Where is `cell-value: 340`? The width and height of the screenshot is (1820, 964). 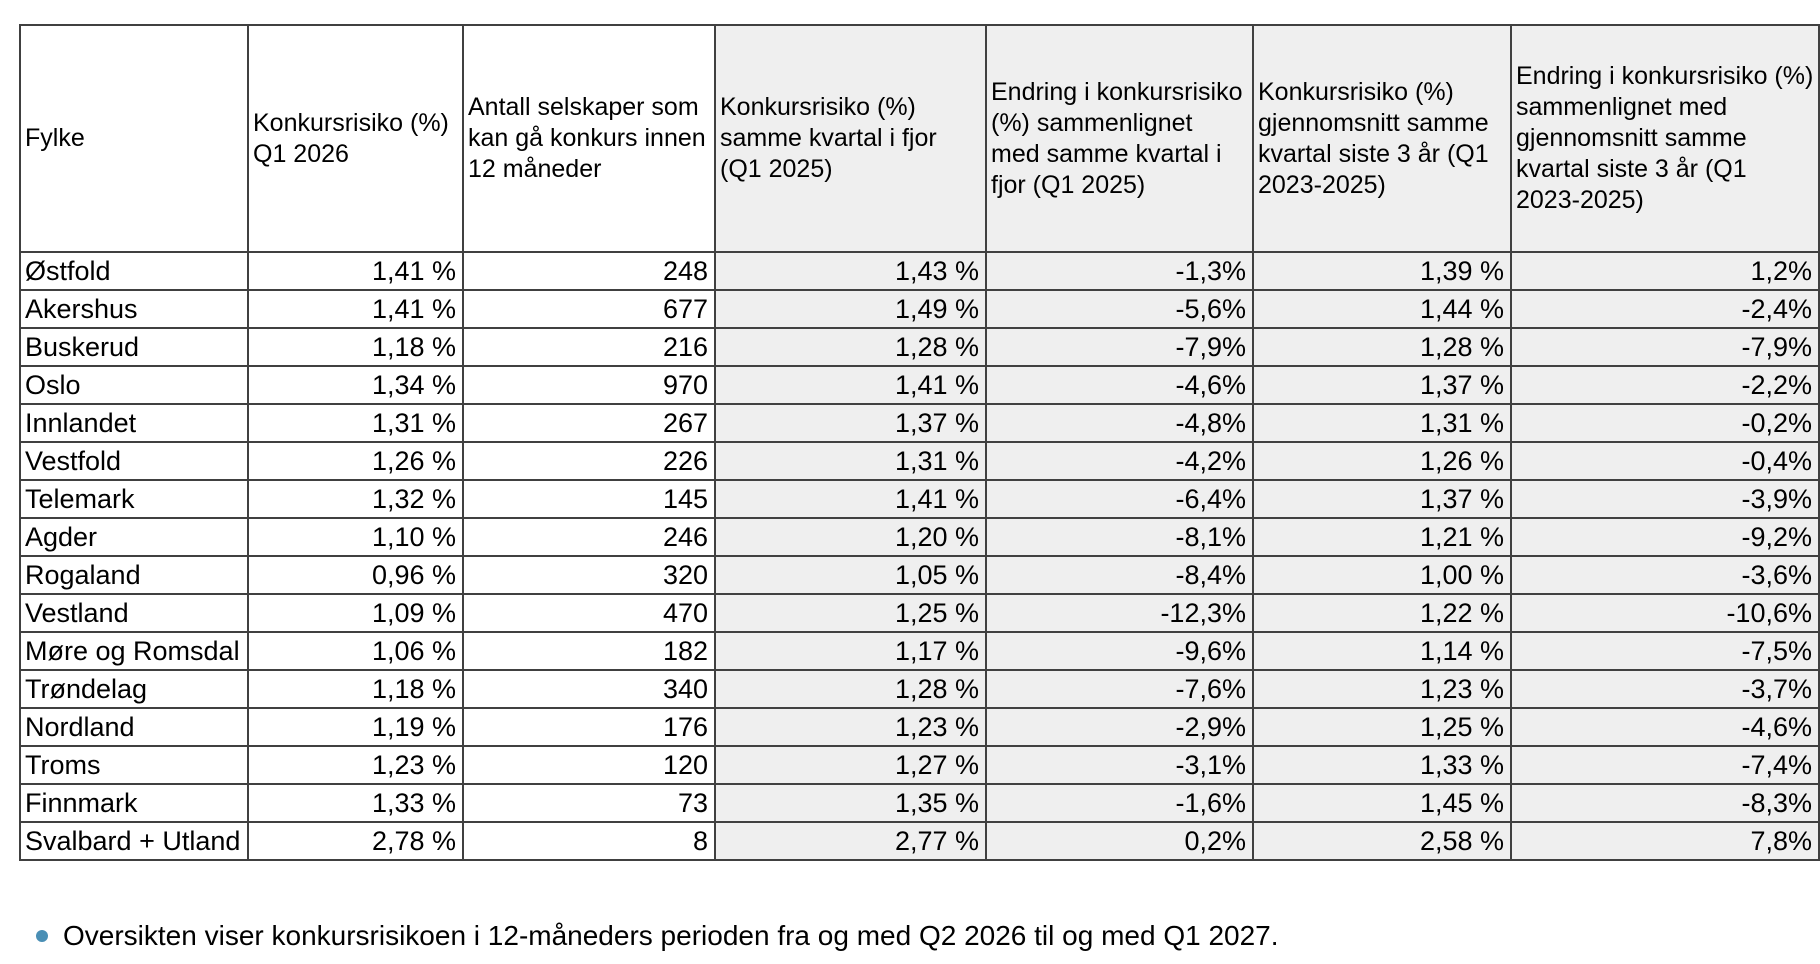
cell-value: 340 is located at coordinates (589, 689).